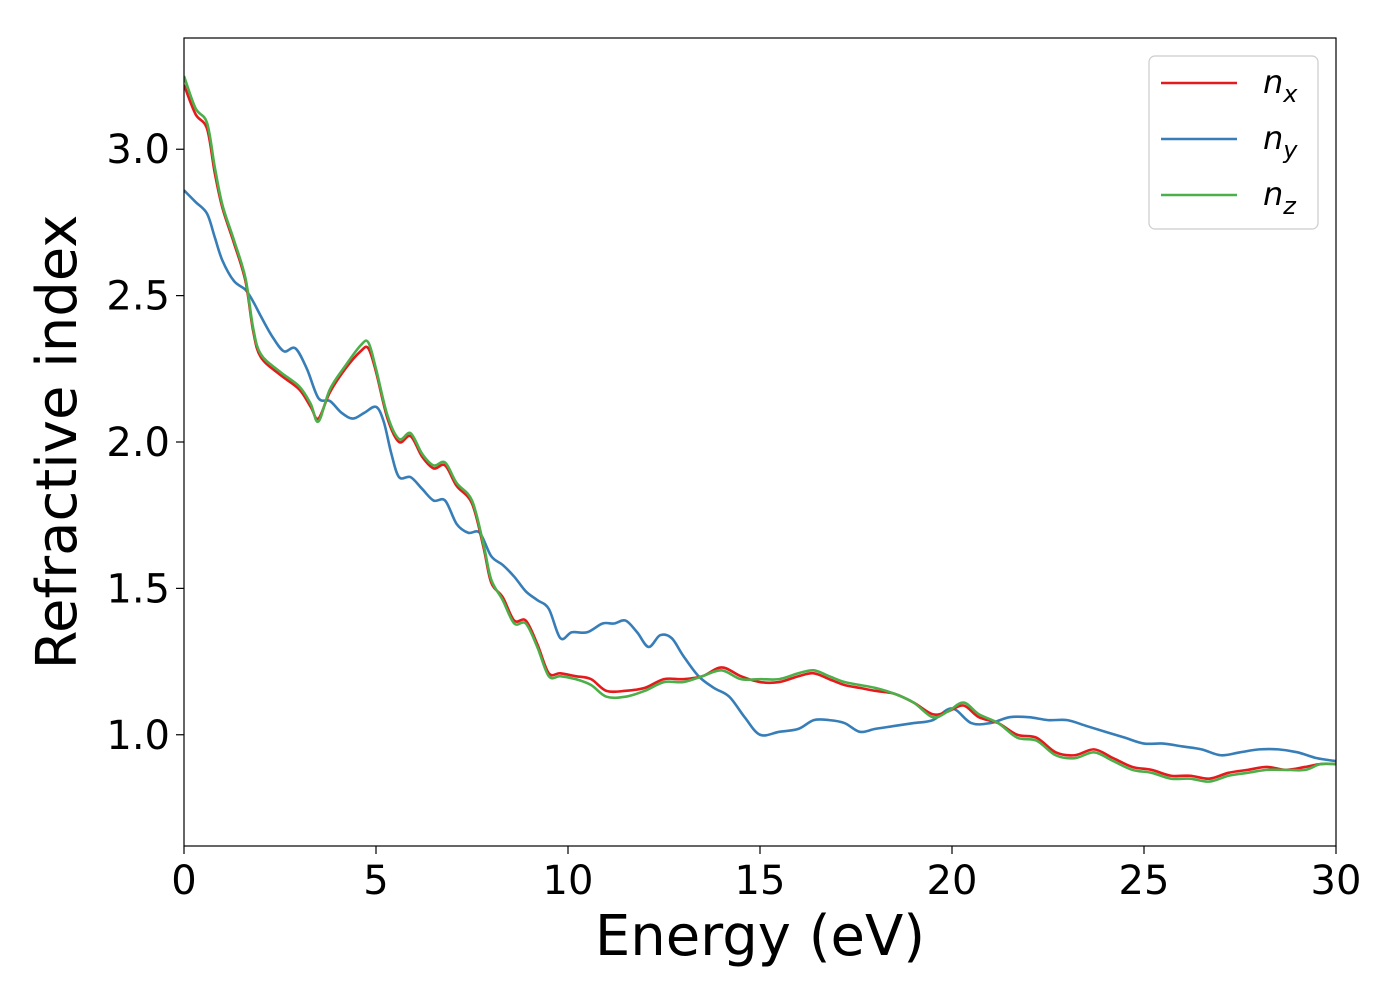 The width and height of the screenshot is (1400, 1000). Describe the element at coordinates (138, 443) in the screenshot. I see `y-tick-label: 2.0` at that location.